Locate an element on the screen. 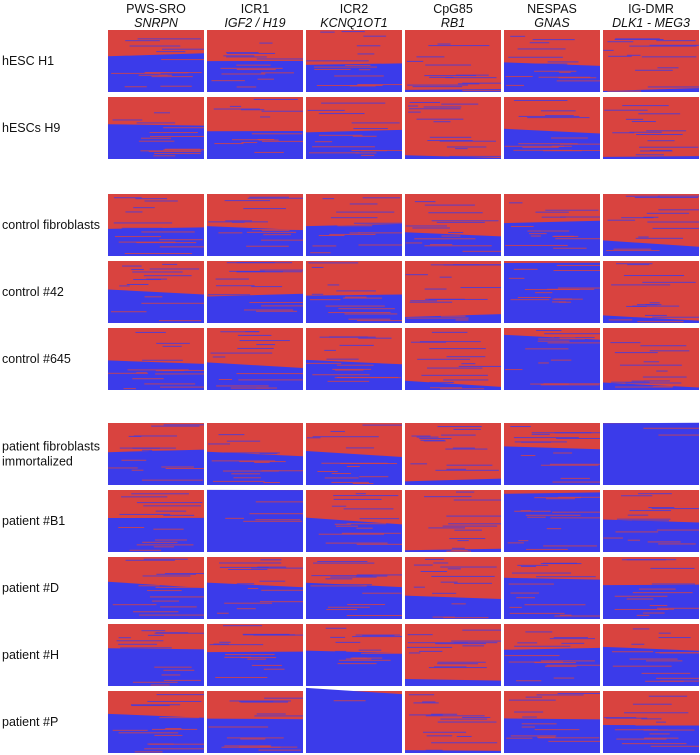 Image resolution: width=700 pixels, height=755 pixels. row-label: patient #D is located at coordinates (30, 588).